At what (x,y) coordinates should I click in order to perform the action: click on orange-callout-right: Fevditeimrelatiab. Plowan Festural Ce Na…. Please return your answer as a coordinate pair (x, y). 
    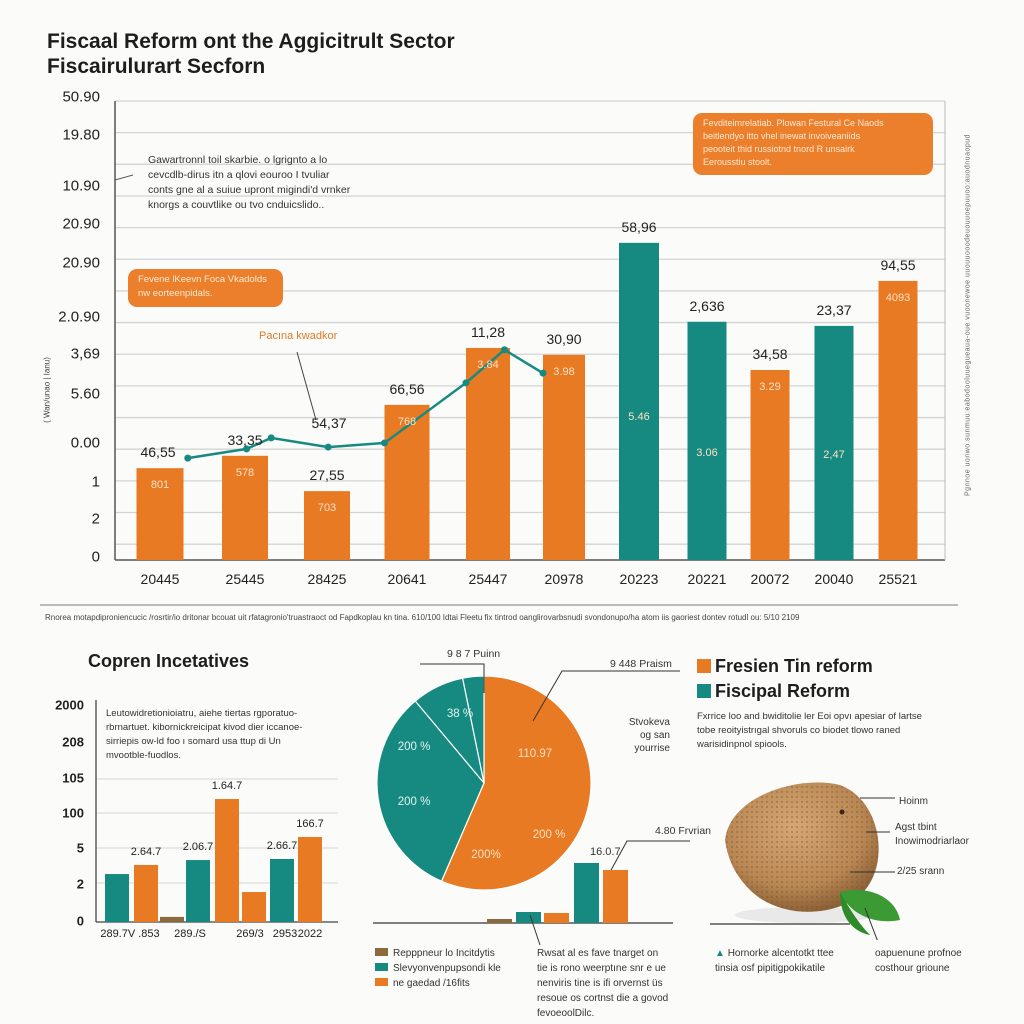
    Looking at the image, I should click on (813, 144).